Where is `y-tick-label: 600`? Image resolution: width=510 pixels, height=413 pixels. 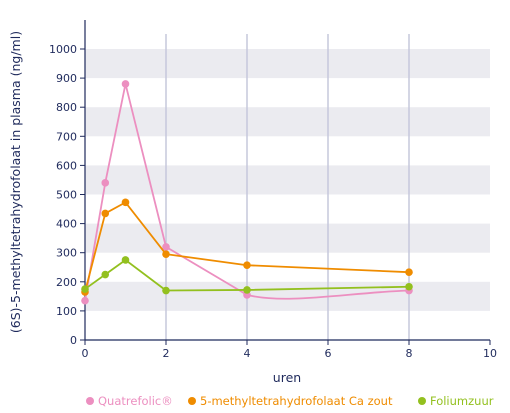 y-tick-label: 600 is located at coordinates (66, 165).